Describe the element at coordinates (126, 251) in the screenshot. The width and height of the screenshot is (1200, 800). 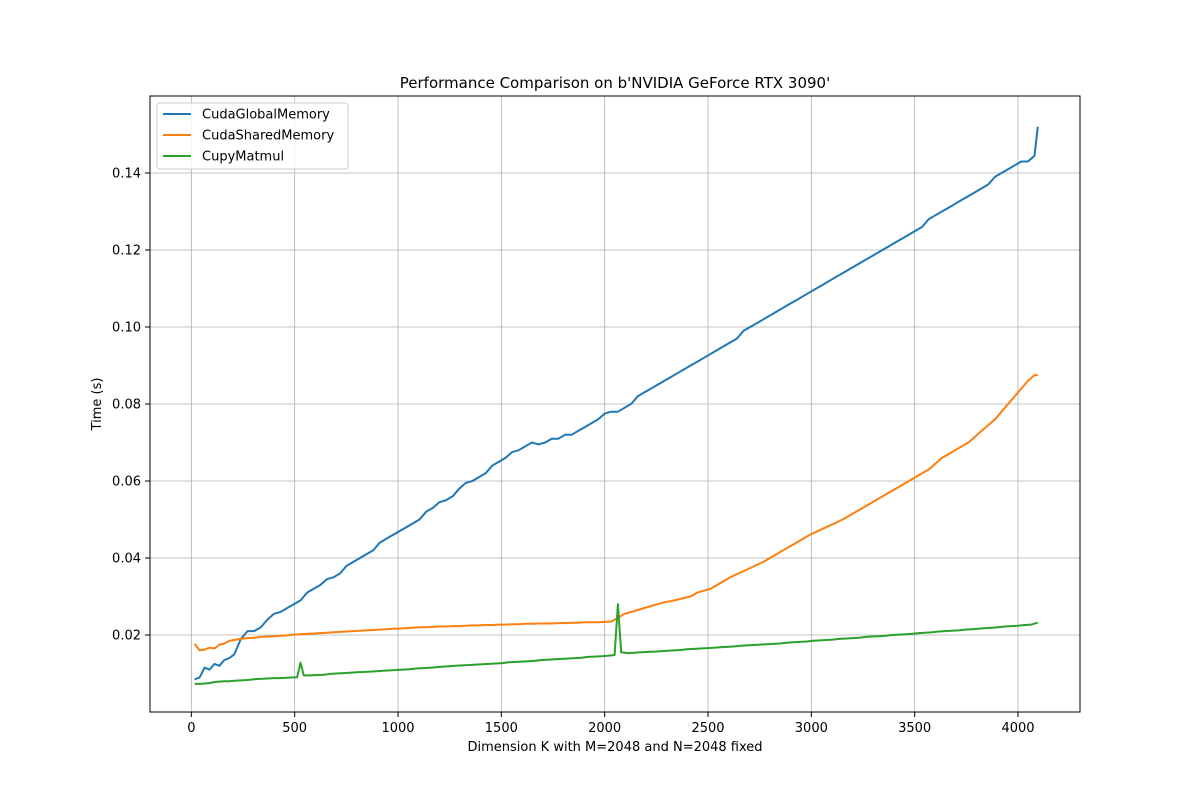
I see `y-tick-label: 0.12` at that location.